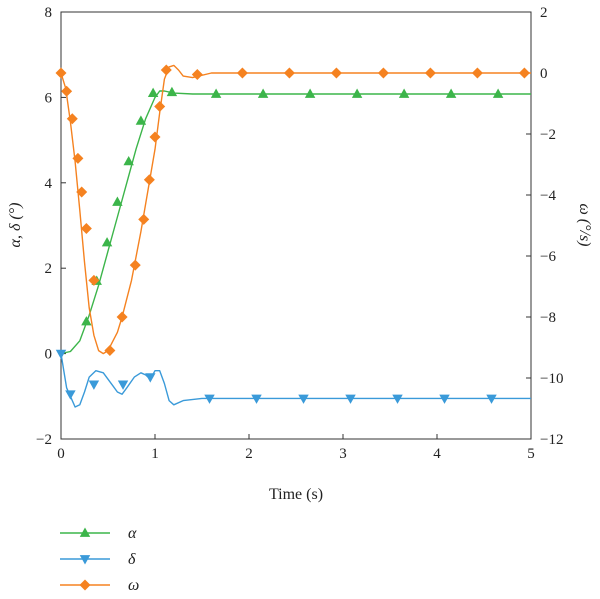  Describe the element at coordinates (544, 13) in the screenshot. I see `y-right-tick-label: 2` at that location.